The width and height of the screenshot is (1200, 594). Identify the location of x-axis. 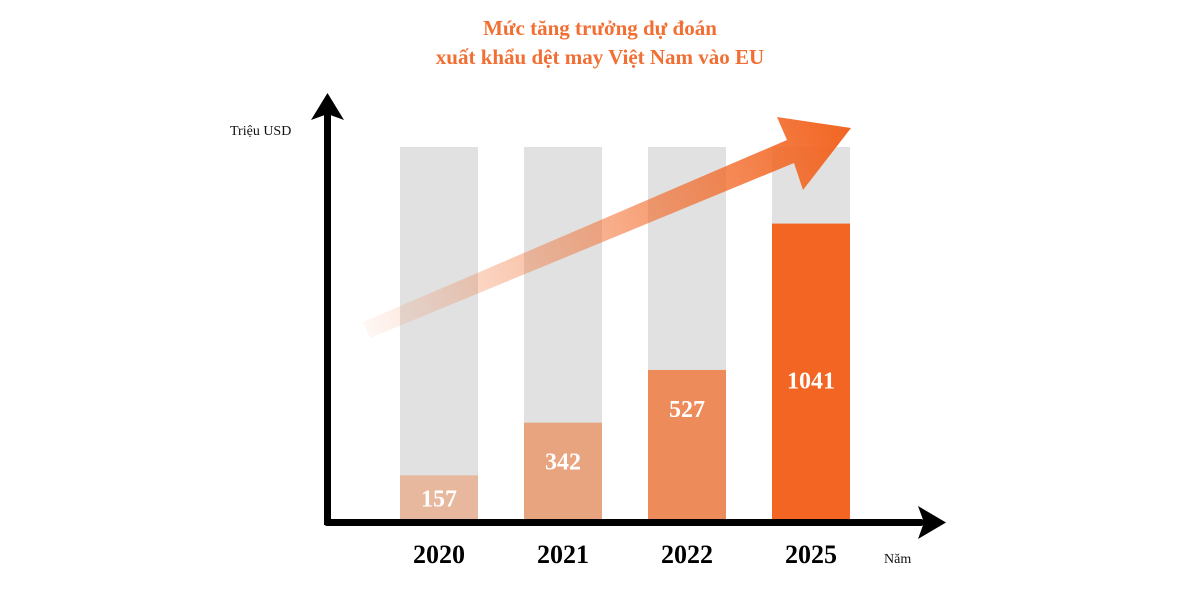
(624, 522).